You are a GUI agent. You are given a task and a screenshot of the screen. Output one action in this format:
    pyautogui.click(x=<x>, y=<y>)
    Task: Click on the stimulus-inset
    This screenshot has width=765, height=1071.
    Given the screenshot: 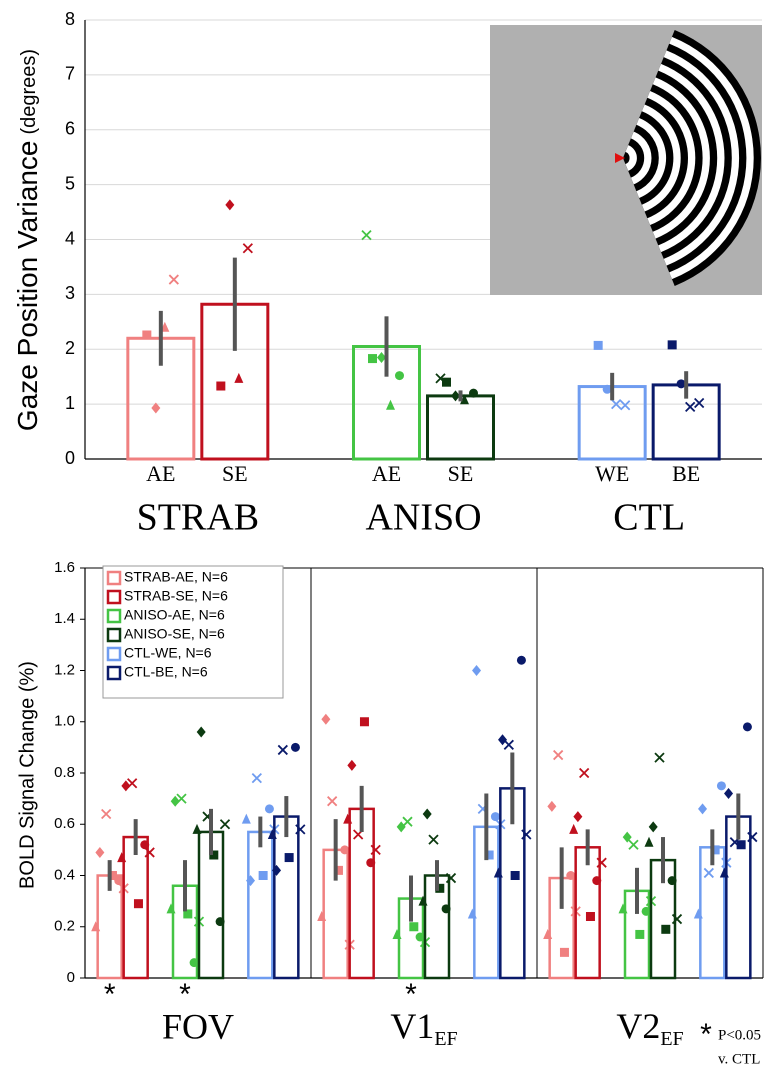 What is the action you would take?
    pyautogui.click(x=626, y=160)
    